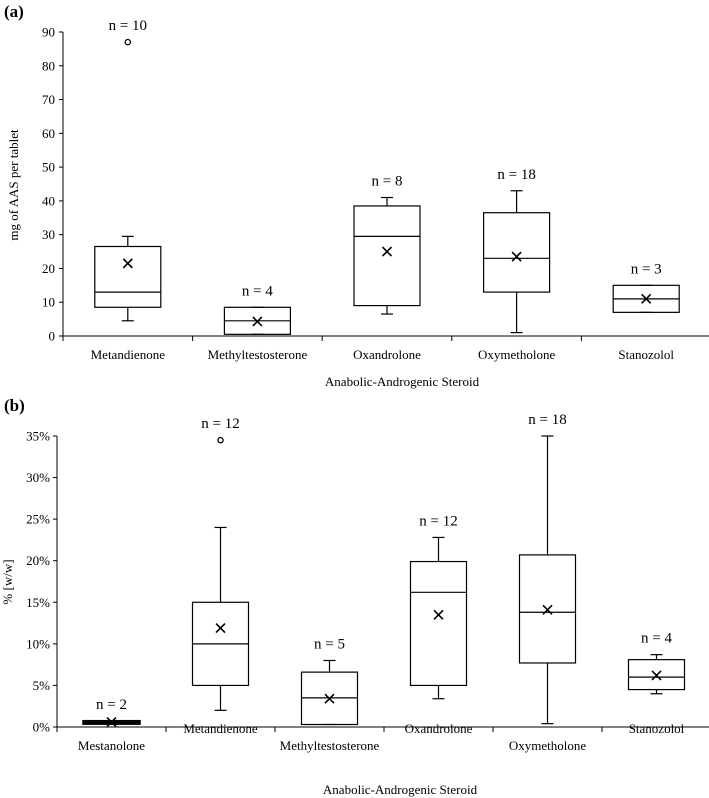  I want to click on panel-a-box-4: Oxymetholone n = 18, so click(516, 264).